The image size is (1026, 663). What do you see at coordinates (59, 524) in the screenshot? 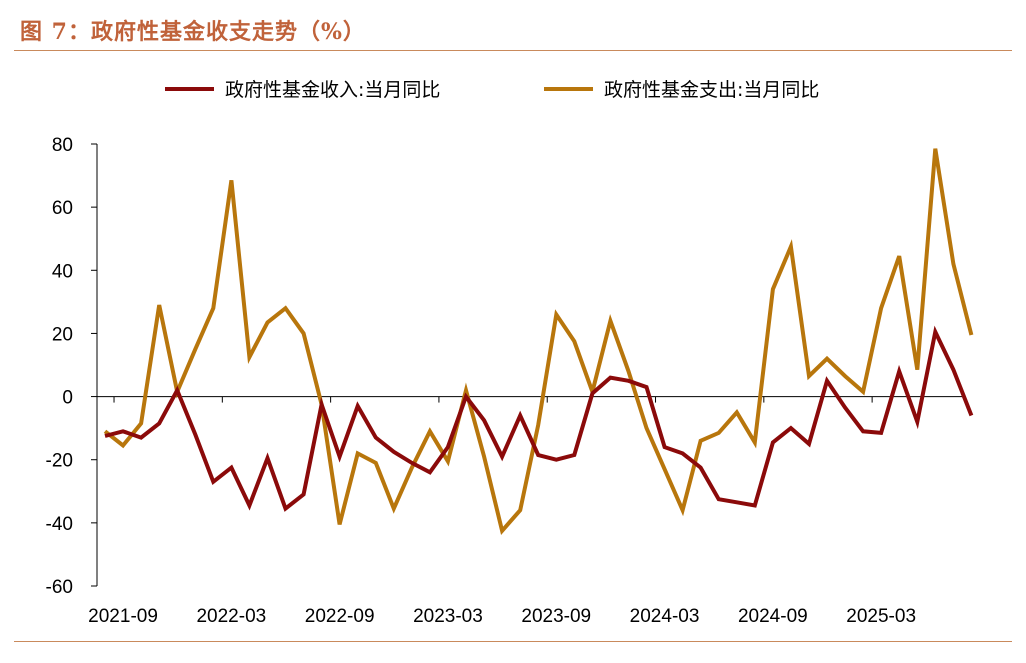
I see `y-tick-label: -40` at bounding box center [59, 524].